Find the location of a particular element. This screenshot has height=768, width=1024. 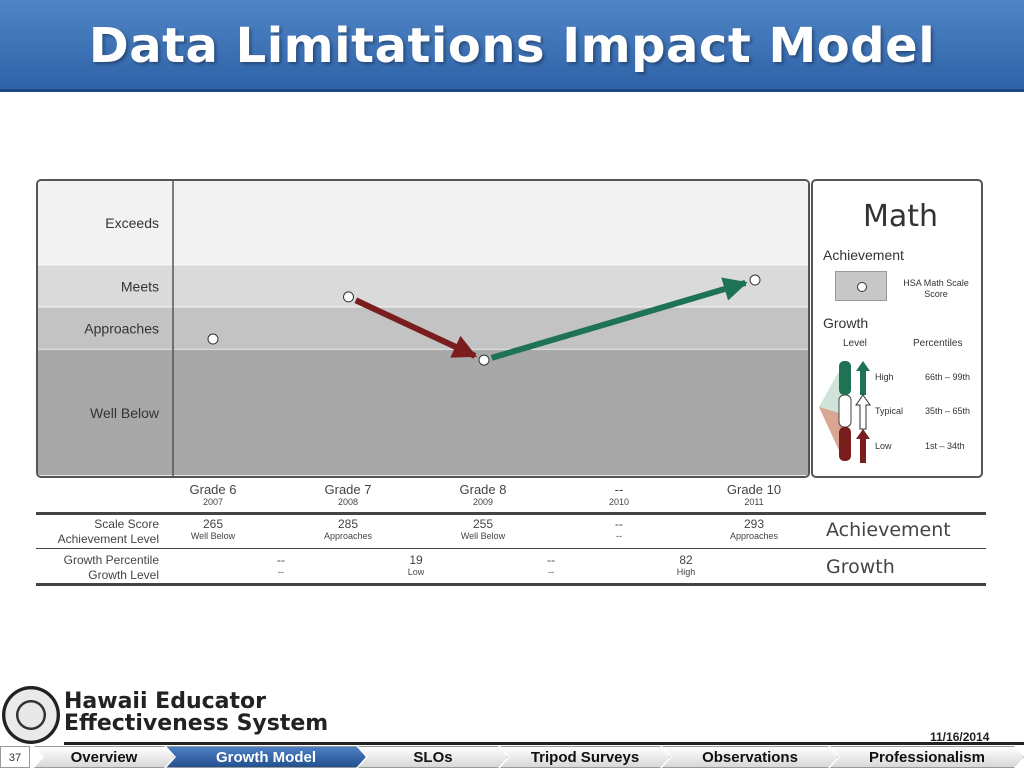

legend-high-arrow-icon is located at coordinates (863, 378).